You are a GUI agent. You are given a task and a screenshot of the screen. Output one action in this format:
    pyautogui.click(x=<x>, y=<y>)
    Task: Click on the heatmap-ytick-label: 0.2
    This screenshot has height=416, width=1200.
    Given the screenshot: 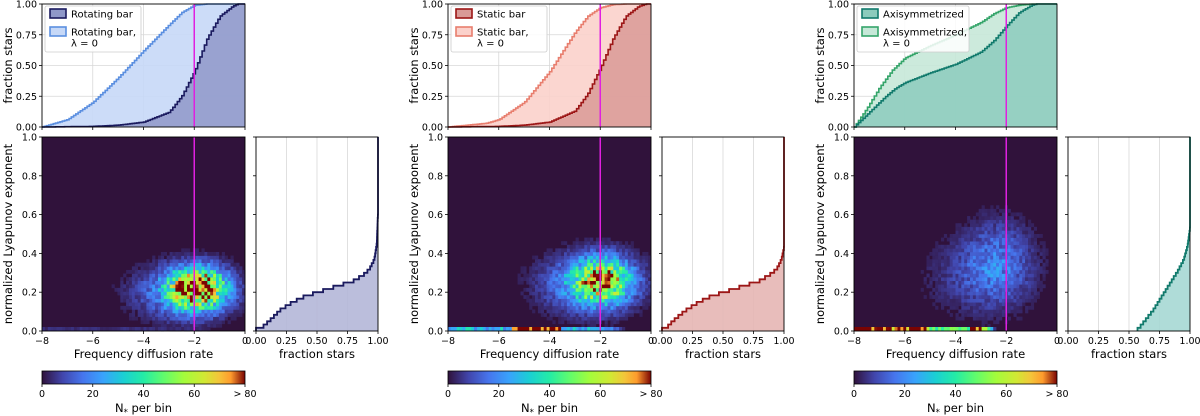 What is the action you would take?
    pyautogui.click(x=841, y=293)
    